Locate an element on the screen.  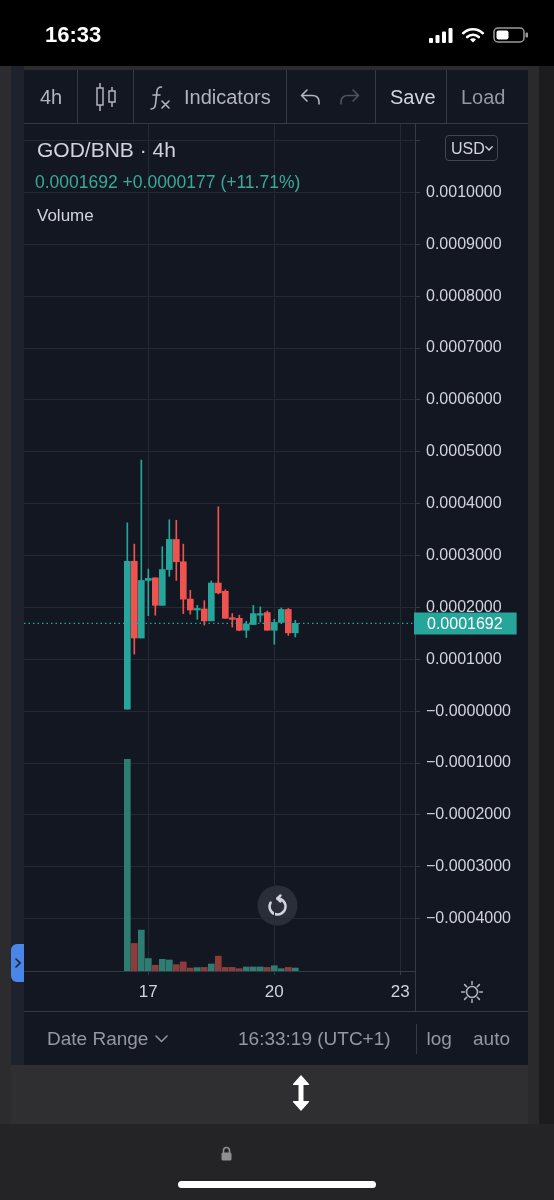
text: 4h is located at coordinates (51, 97).